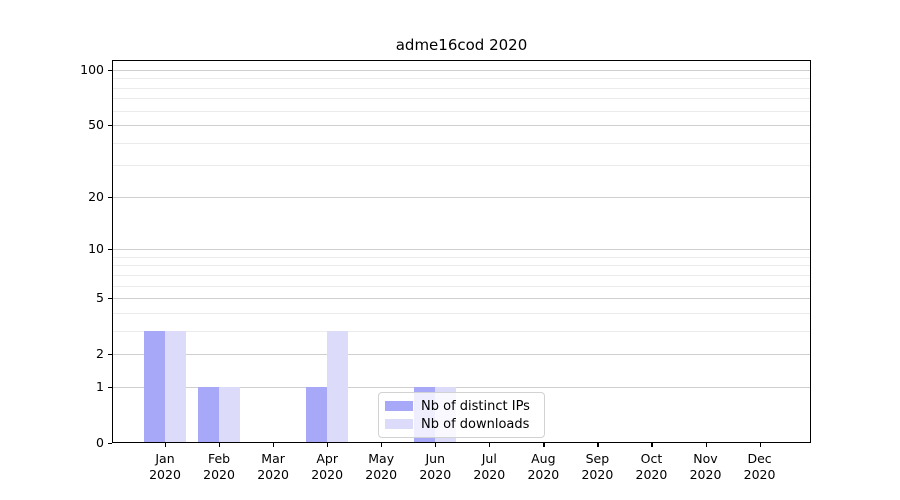 The height and width of the screenshot is (500, 900). Describe the element at coordinates (759, 466) in the screenshot. I see `x-tick-label: Dec 2020` at that location.